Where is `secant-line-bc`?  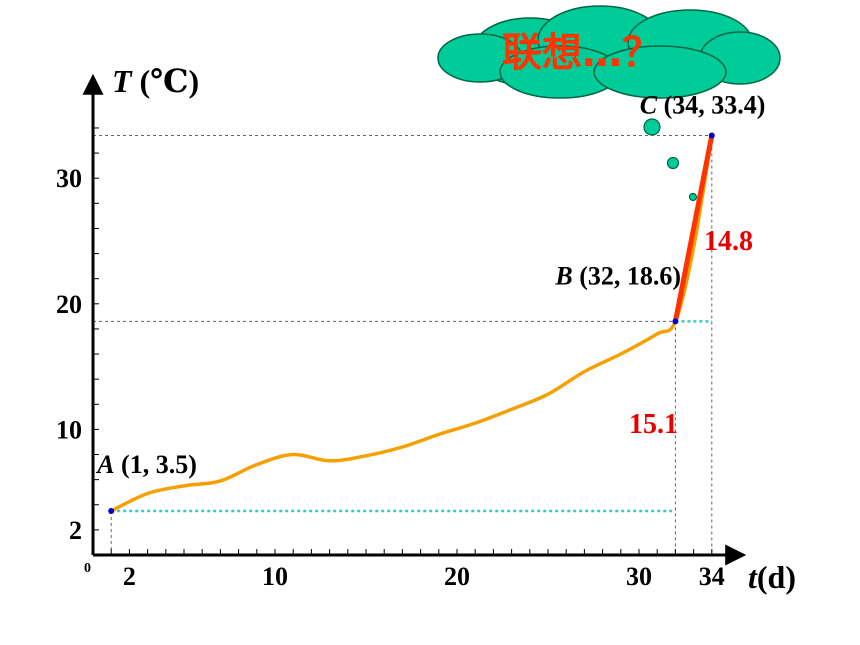
secant-line-bc is located at coordinates (693, 228).